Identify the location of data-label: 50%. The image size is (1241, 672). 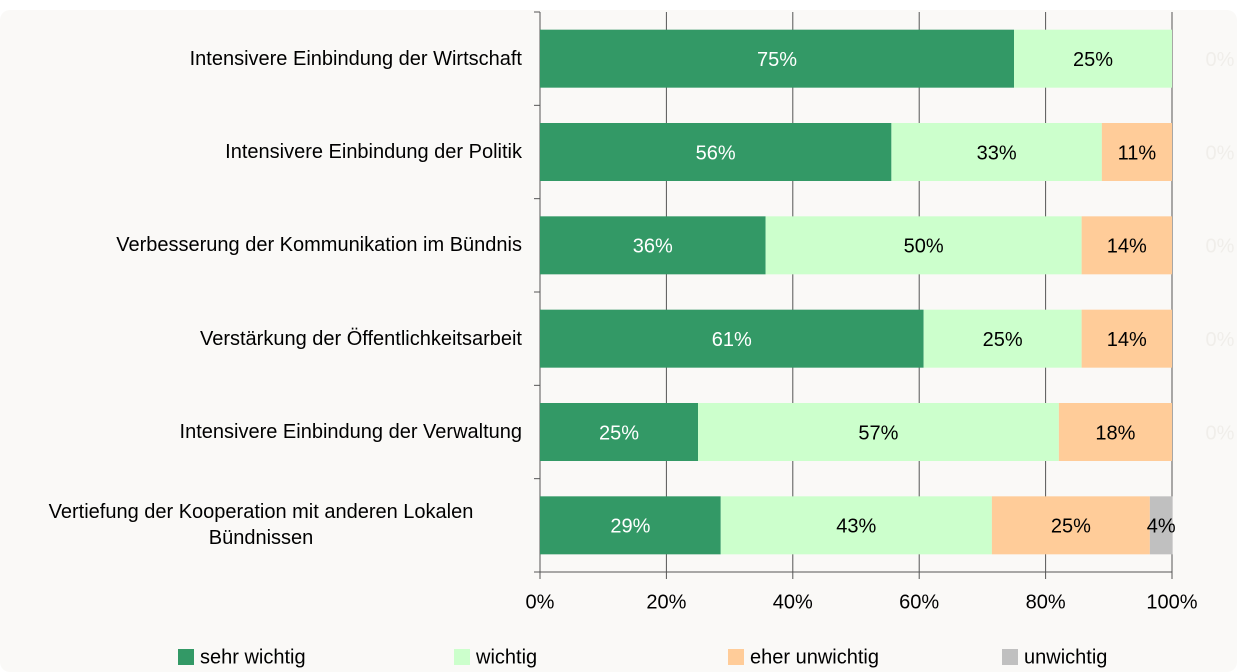
(924, 247).